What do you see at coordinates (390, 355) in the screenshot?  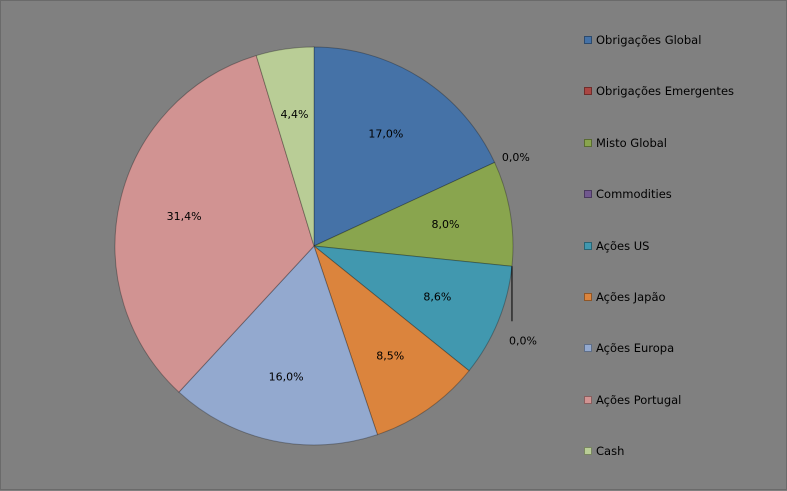 I see `data-label-acoes-japao: 8,5%` at bounding box center [390, 355].